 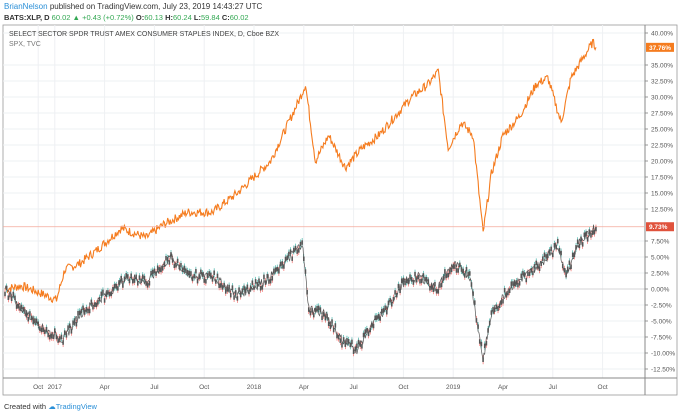 I want to click on close-label: C:, so click(x=225, y=17).